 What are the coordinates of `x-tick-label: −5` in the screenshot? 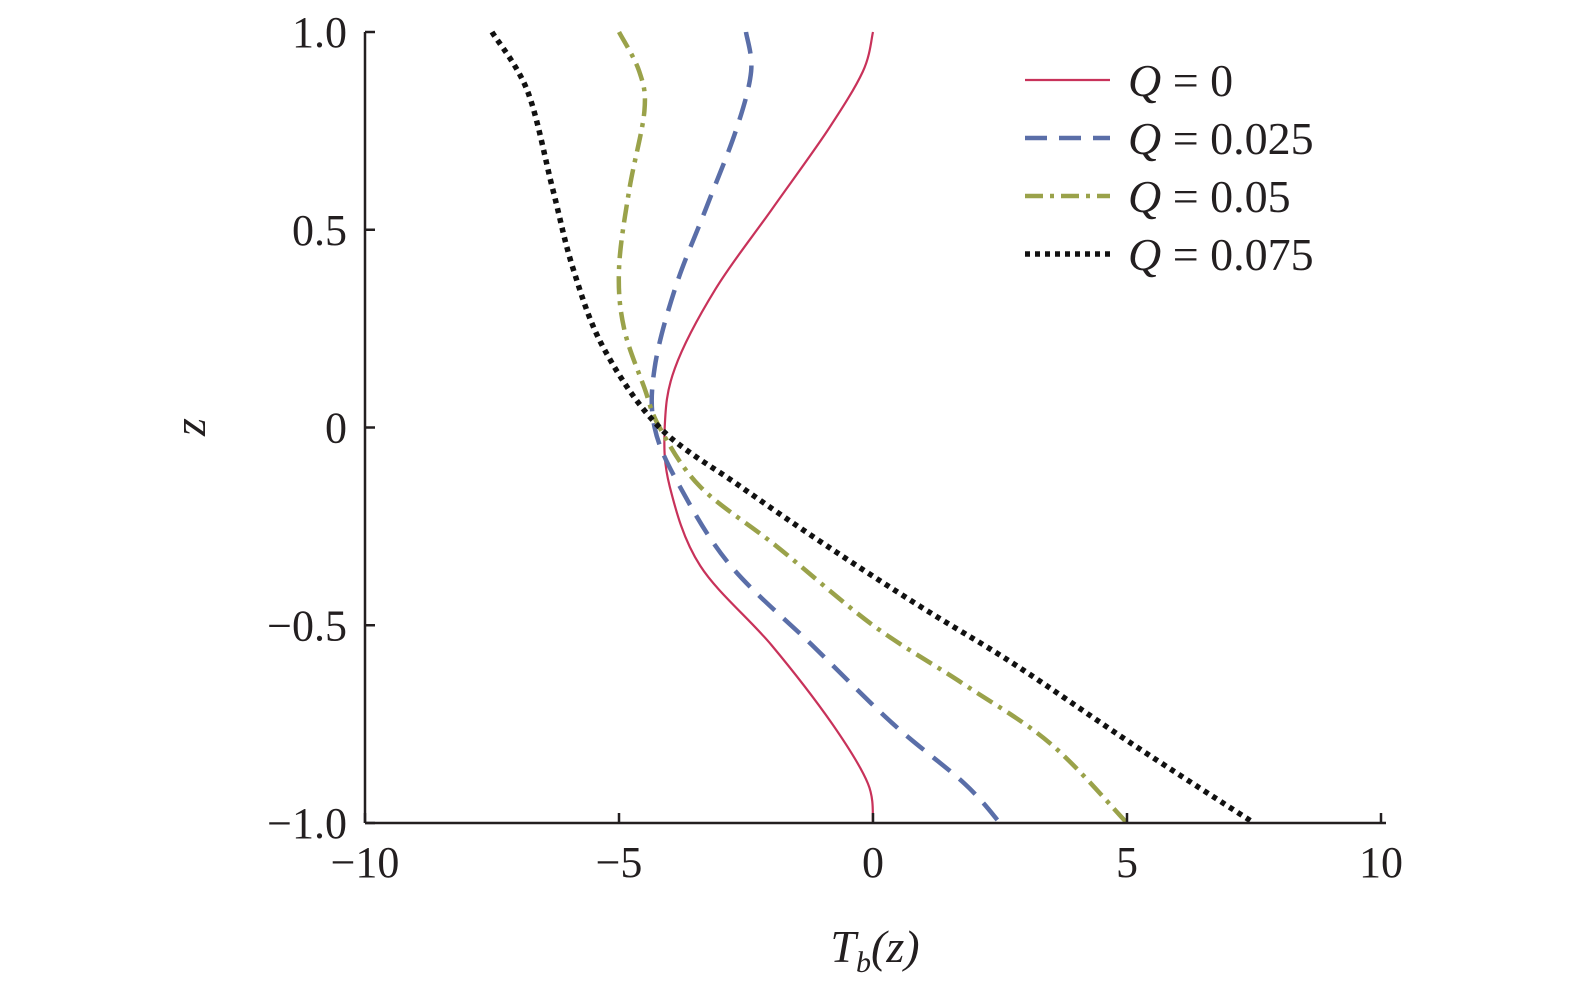 It's located at (619, 862).